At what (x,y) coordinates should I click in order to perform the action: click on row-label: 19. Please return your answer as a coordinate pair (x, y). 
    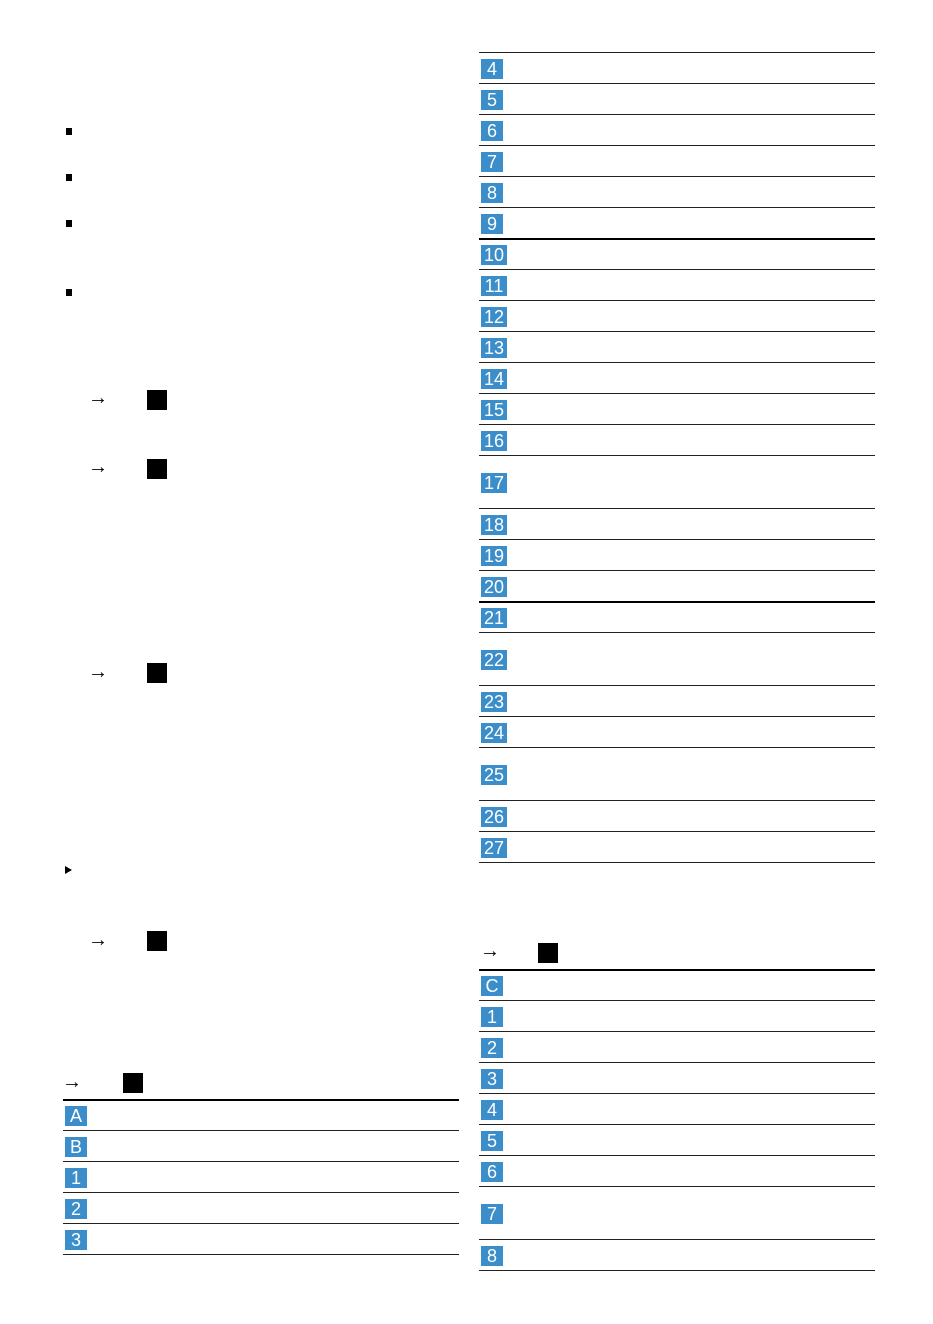
    Looking at the image, I should click on (494, 555).